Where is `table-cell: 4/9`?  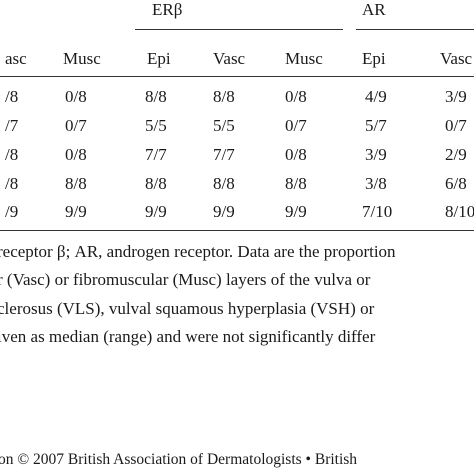
table-cell: 4/9 is located at coordinates (376, 96).